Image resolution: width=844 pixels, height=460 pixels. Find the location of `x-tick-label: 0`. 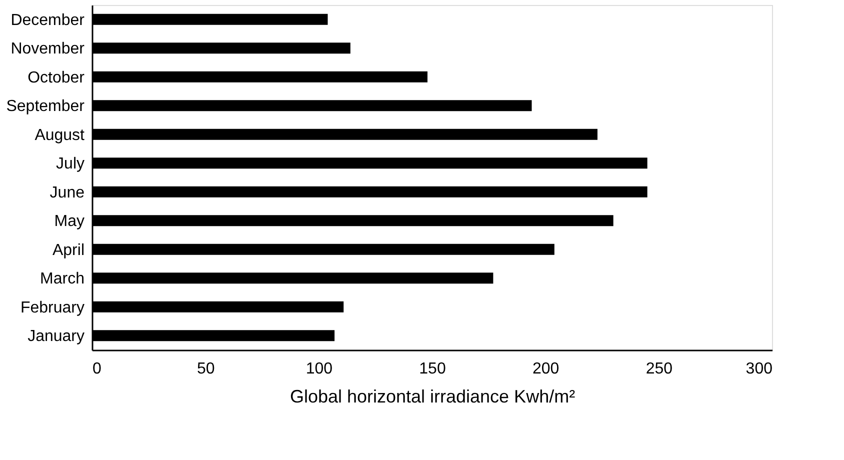

x-tick-label: 0 is located at coordinates (97, 369).